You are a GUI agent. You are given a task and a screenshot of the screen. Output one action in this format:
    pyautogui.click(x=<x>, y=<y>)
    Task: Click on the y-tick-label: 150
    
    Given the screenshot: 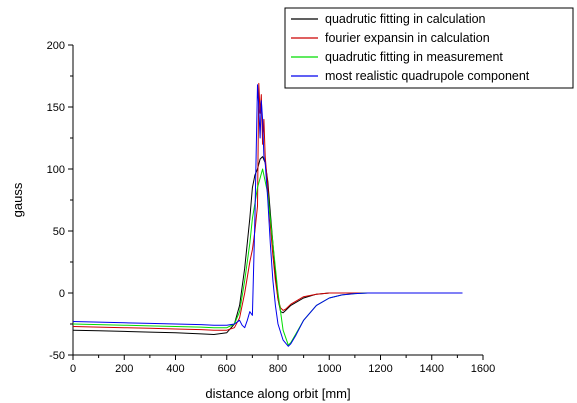 What is the action you would take?
    pyautogui.click(x=56, y=108)
    